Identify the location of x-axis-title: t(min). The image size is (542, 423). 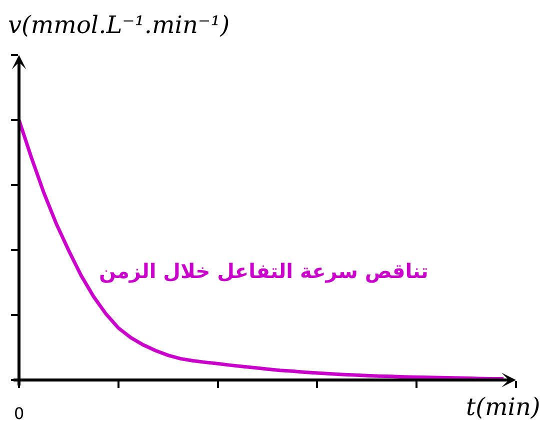
(503, 407).